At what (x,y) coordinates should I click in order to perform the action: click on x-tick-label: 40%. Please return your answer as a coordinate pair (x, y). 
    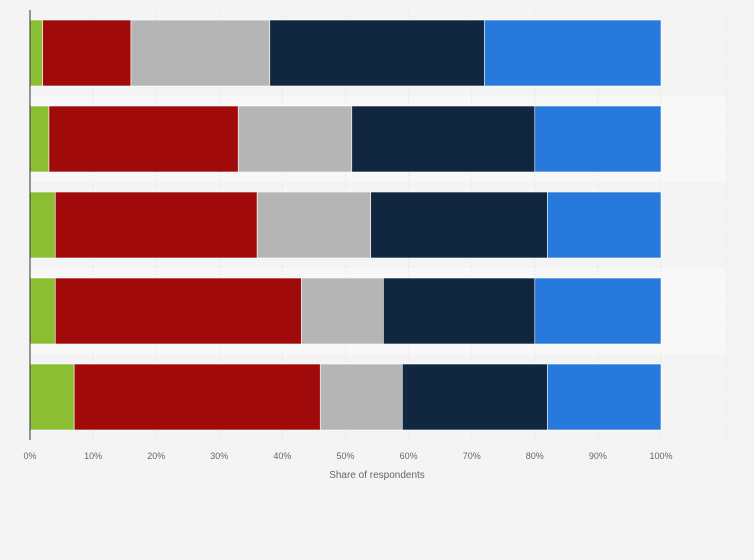
    Looking at the image, I should click on (282, 456).